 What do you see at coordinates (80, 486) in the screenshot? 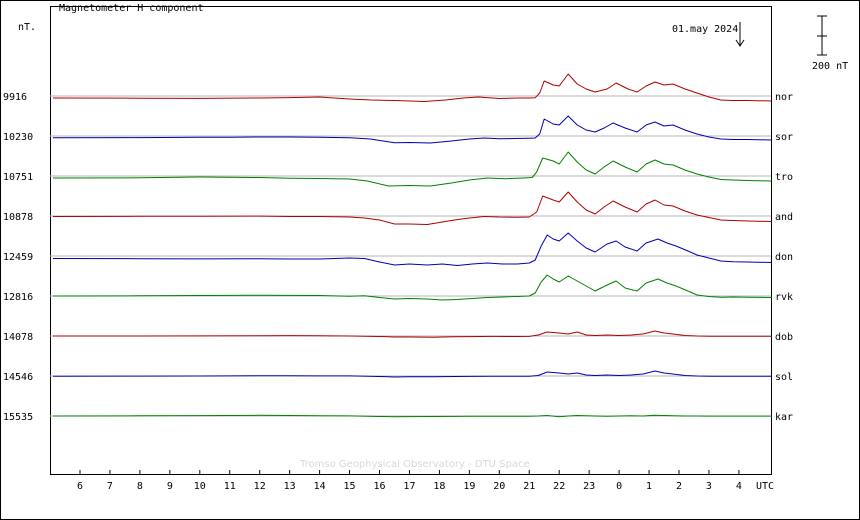
I see `x-tick-label: 6` at bounding box center [80, 486].